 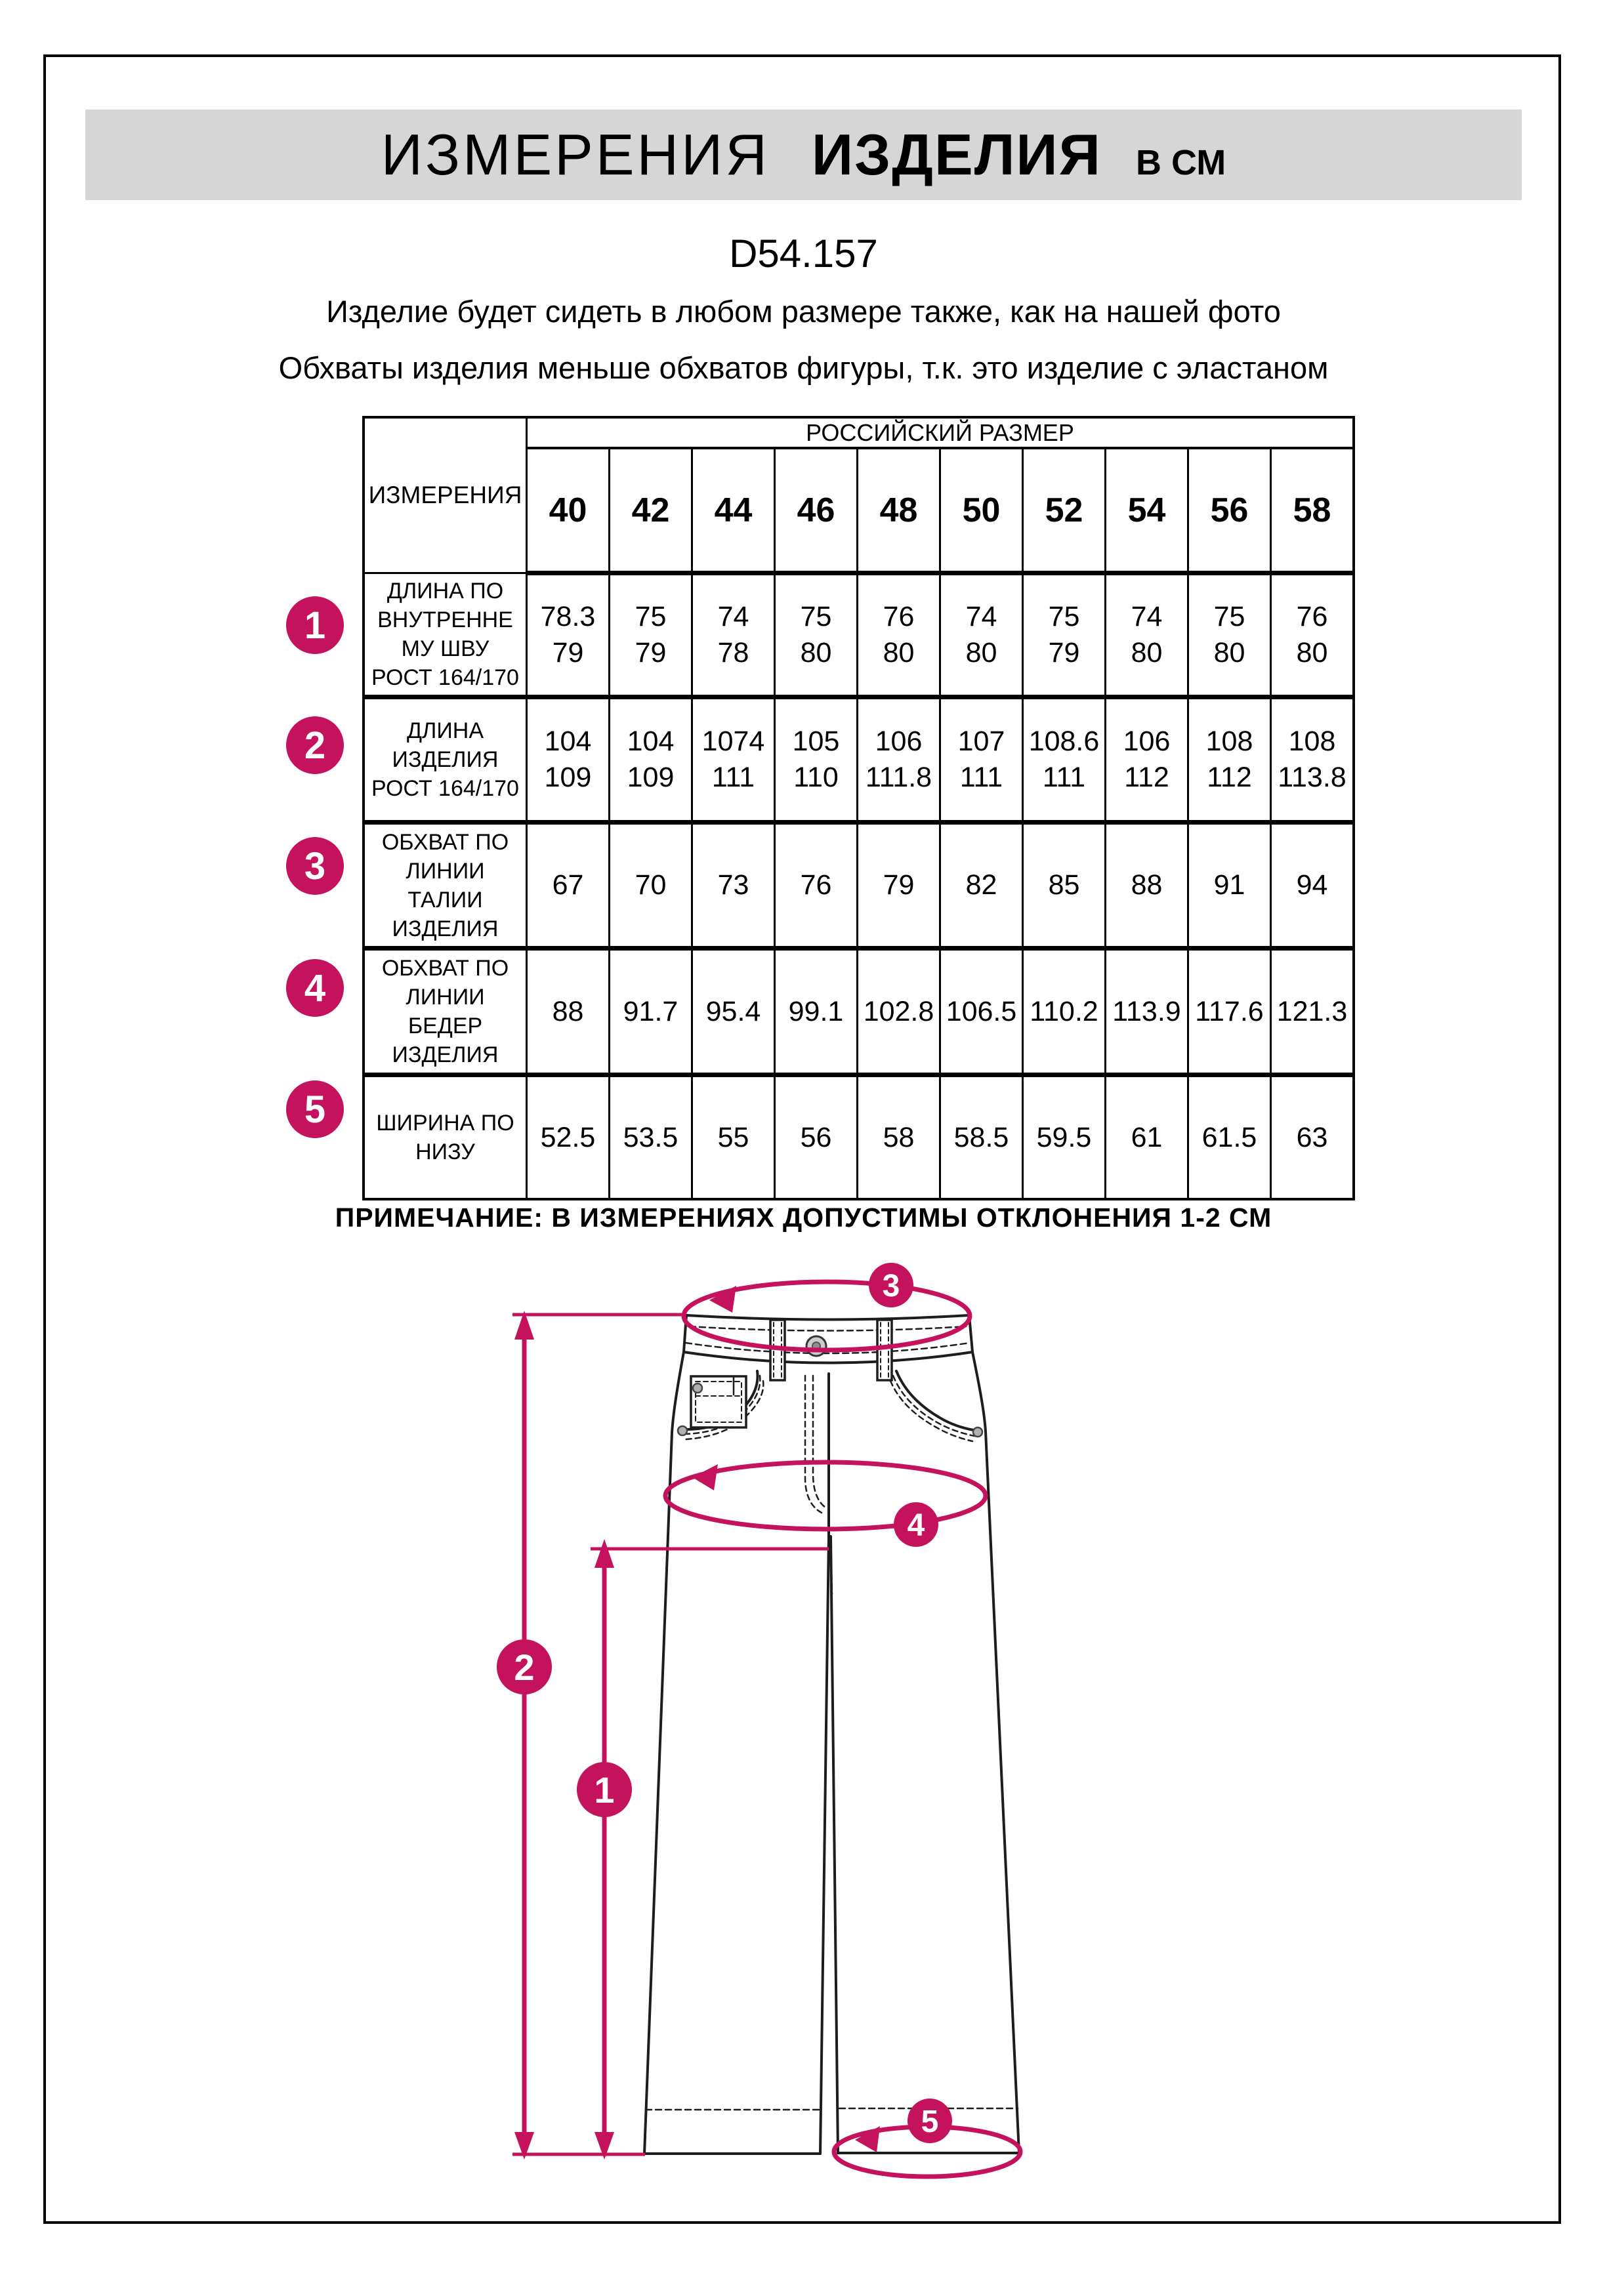 What do you see at coordinates (891, 1286) in the screenshot?
I see `diagram-badge-3-label: 3` at bounding box center [891, 1286].